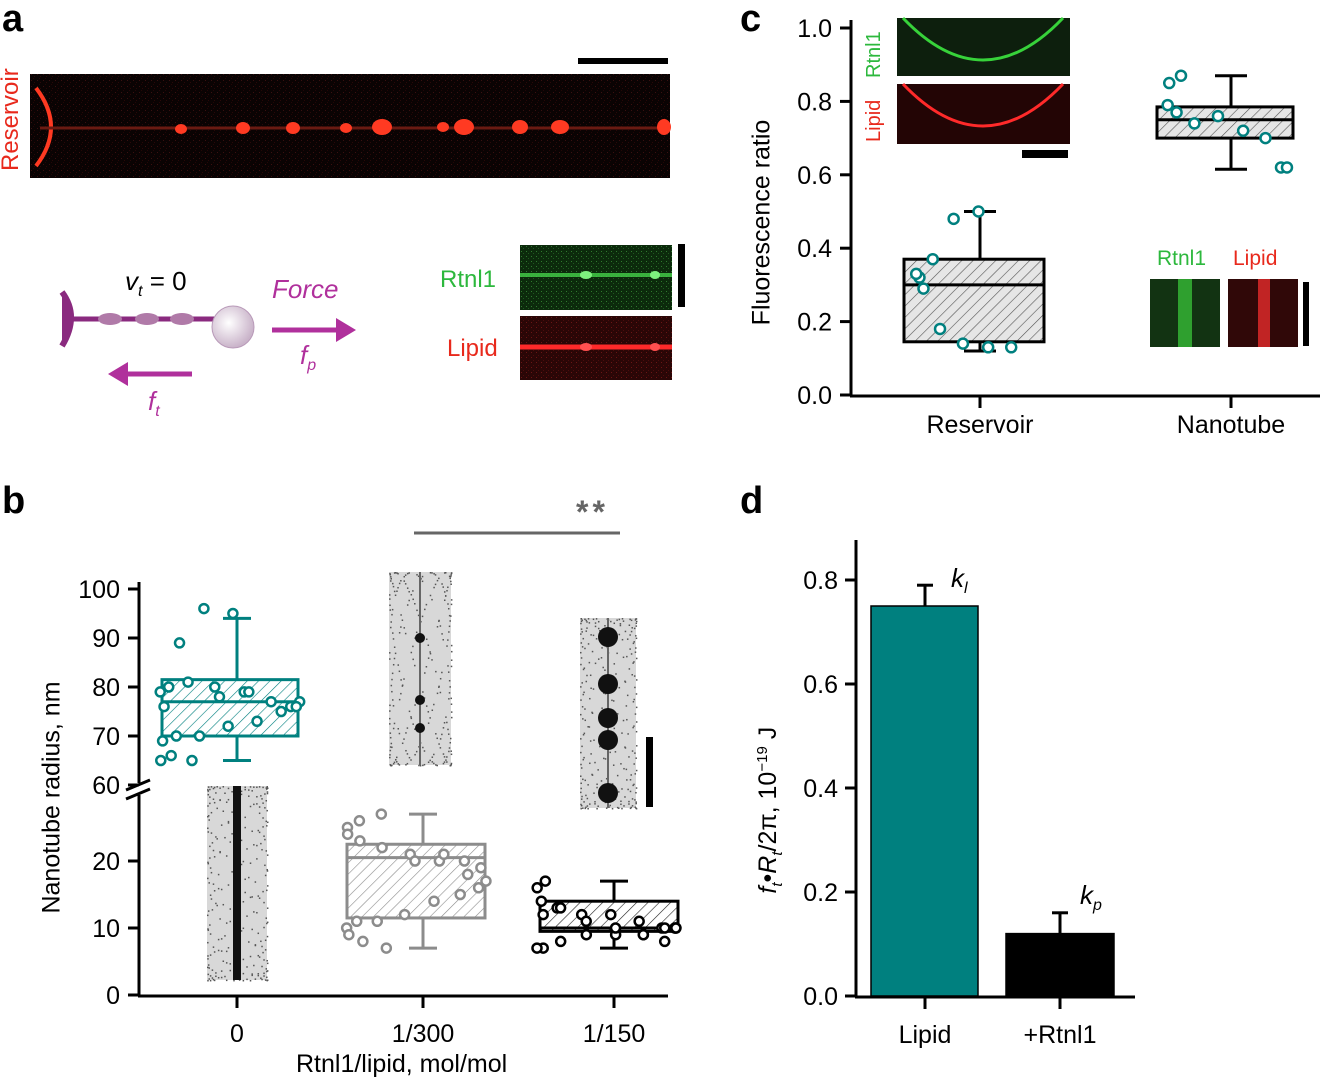  I want to click on c-ytick-label: 0.4, so click(814, 249).